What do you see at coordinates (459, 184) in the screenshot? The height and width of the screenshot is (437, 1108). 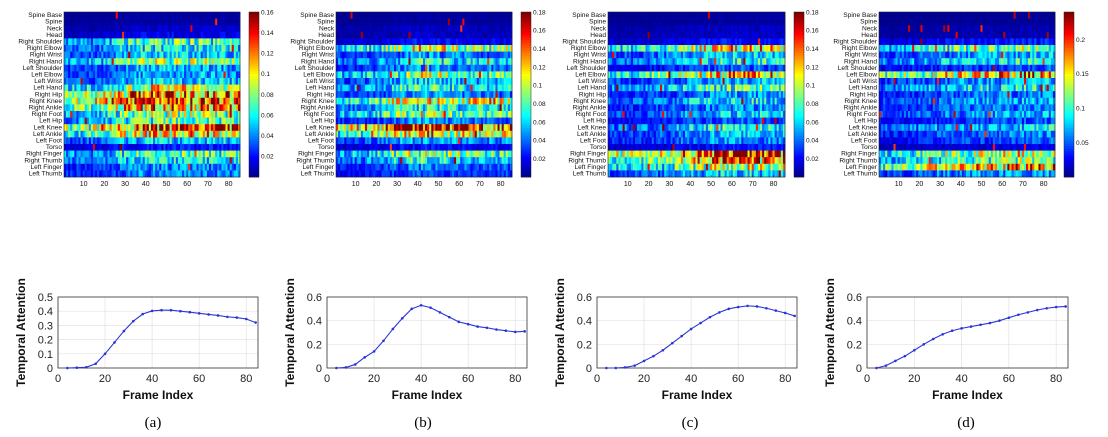 I see `heatmap-tick-label: 60` at bounding box center [459, 184].